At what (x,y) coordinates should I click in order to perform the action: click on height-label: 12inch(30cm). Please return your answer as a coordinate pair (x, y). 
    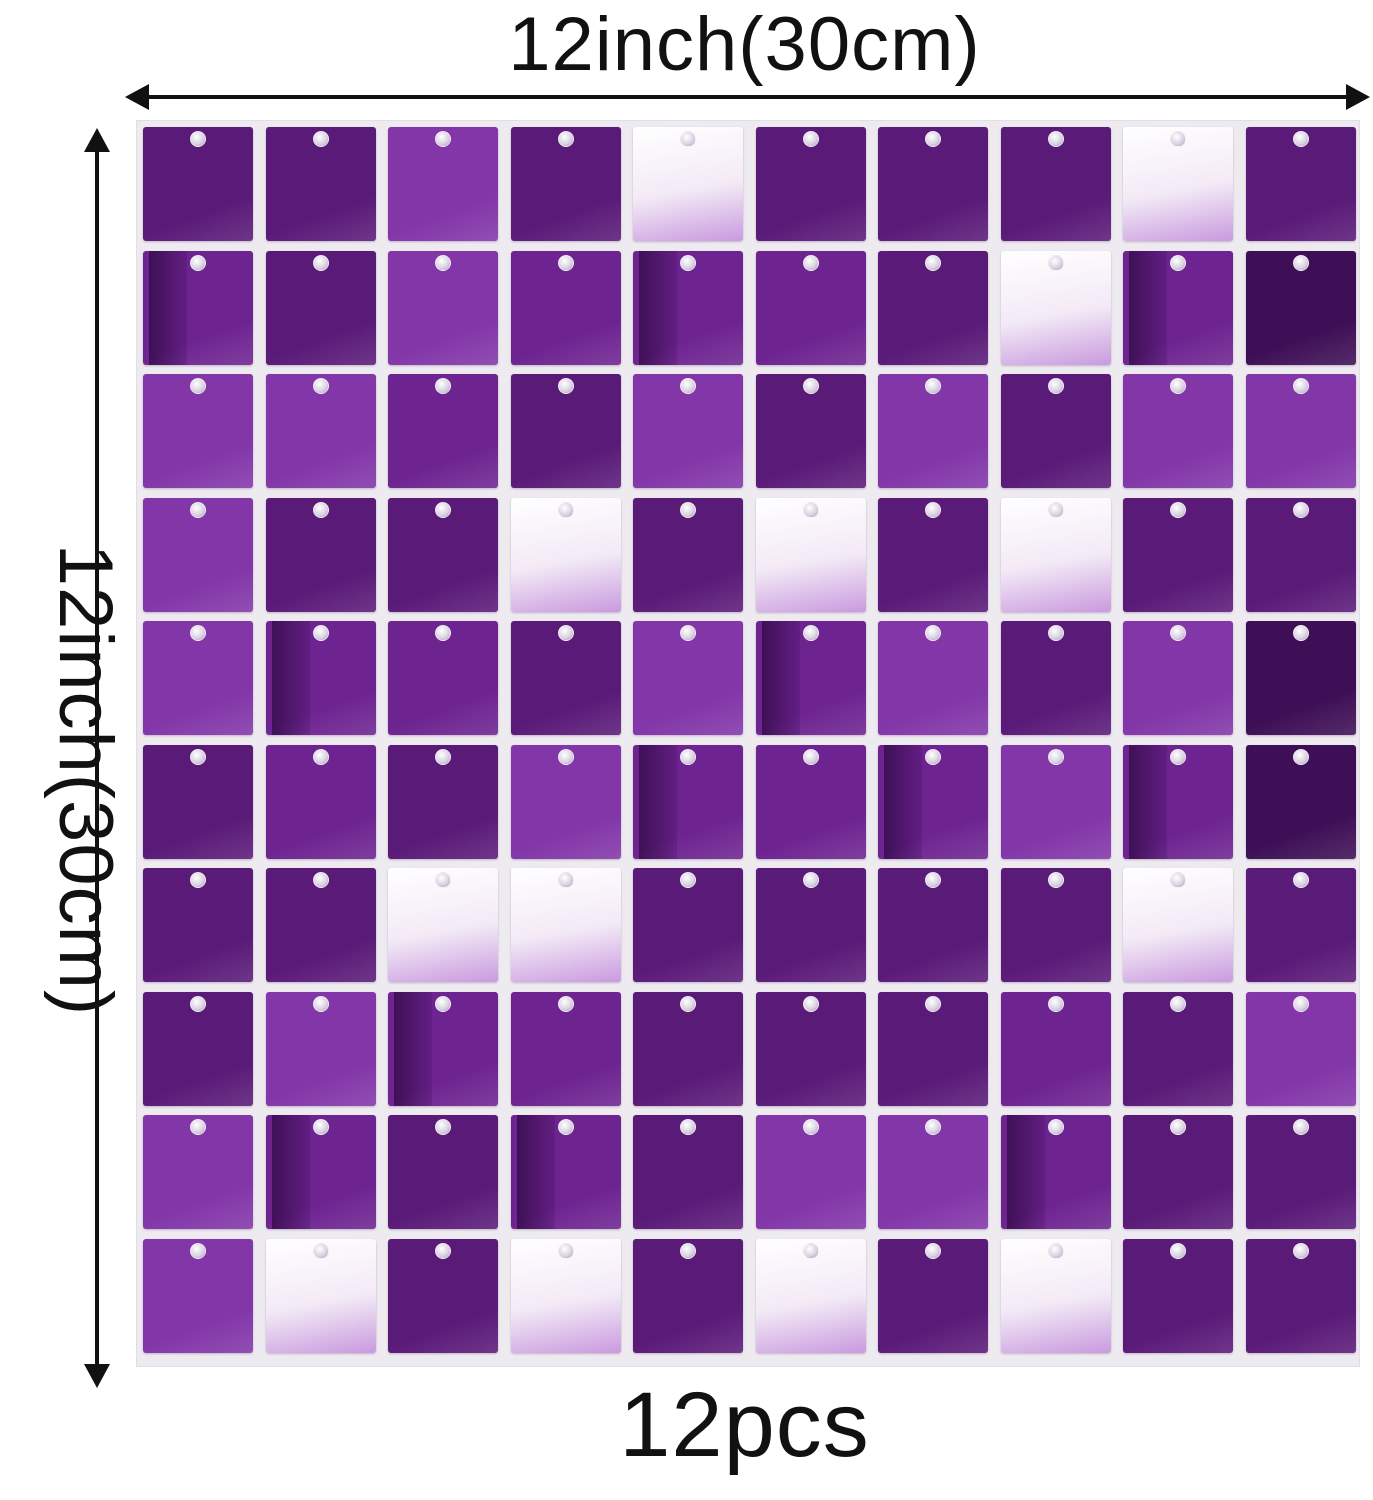
    Looking at the image, I should click on (85, 780).